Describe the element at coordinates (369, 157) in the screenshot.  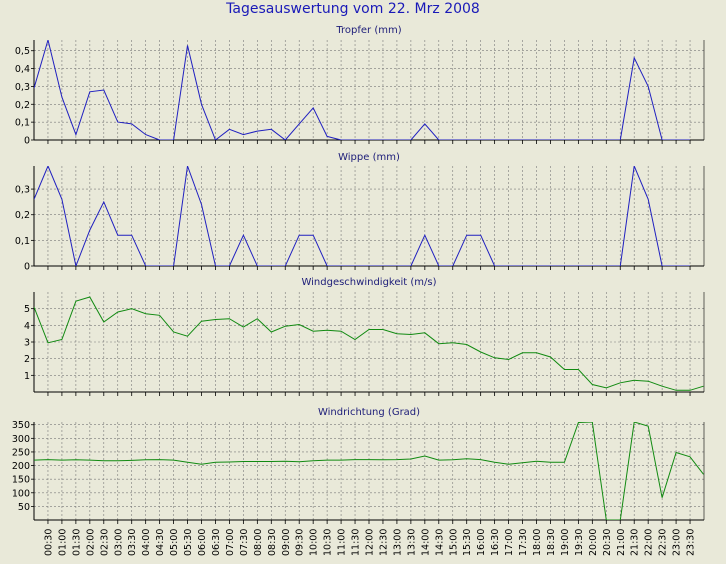
I see `panel-title: Wippe (mm)` at that location.